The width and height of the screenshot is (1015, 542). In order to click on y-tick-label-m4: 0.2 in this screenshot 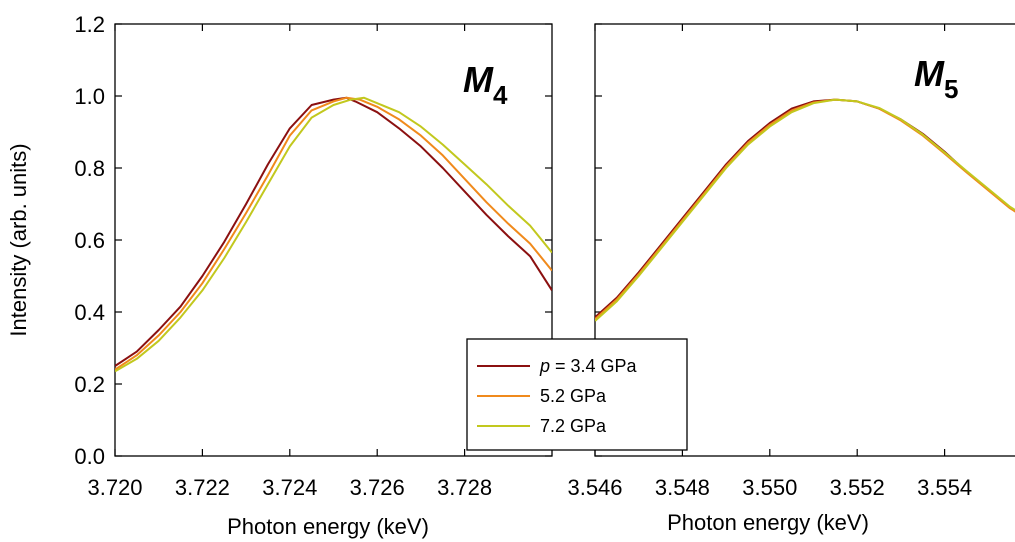, I will do `click(89, 384)`.